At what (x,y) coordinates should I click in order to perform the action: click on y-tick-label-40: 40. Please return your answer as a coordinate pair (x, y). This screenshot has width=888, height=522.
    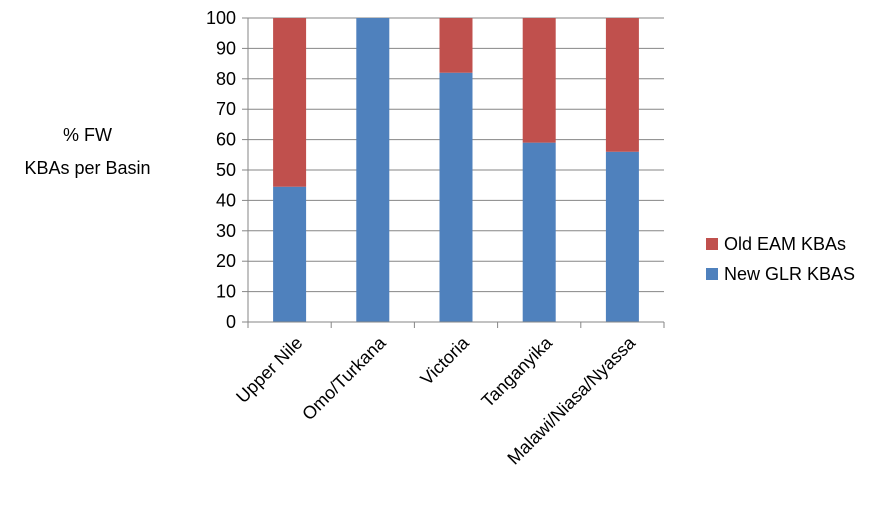
    Looking at the image, I should click on (226, 200).